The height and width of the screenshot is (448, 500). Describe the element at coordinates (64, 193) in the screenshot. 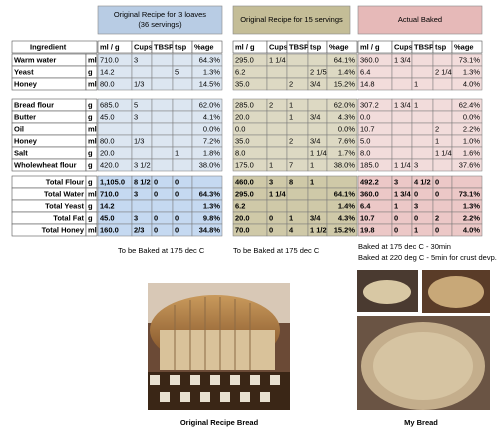

I see `ingredient-name: Total Water` at that location.